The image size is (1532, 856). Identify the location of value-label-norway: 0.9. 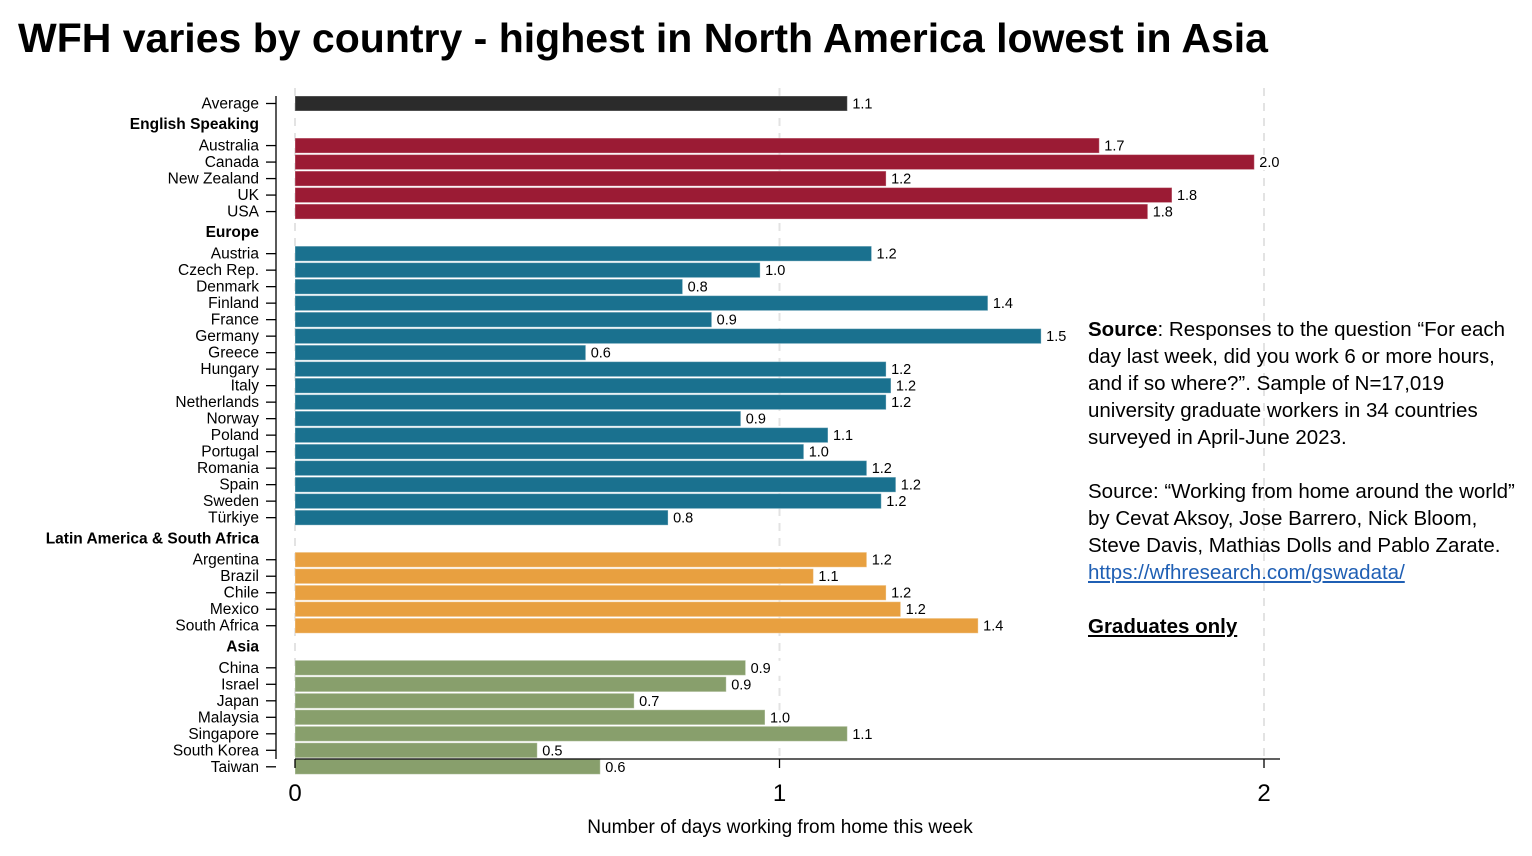
(756, 420).